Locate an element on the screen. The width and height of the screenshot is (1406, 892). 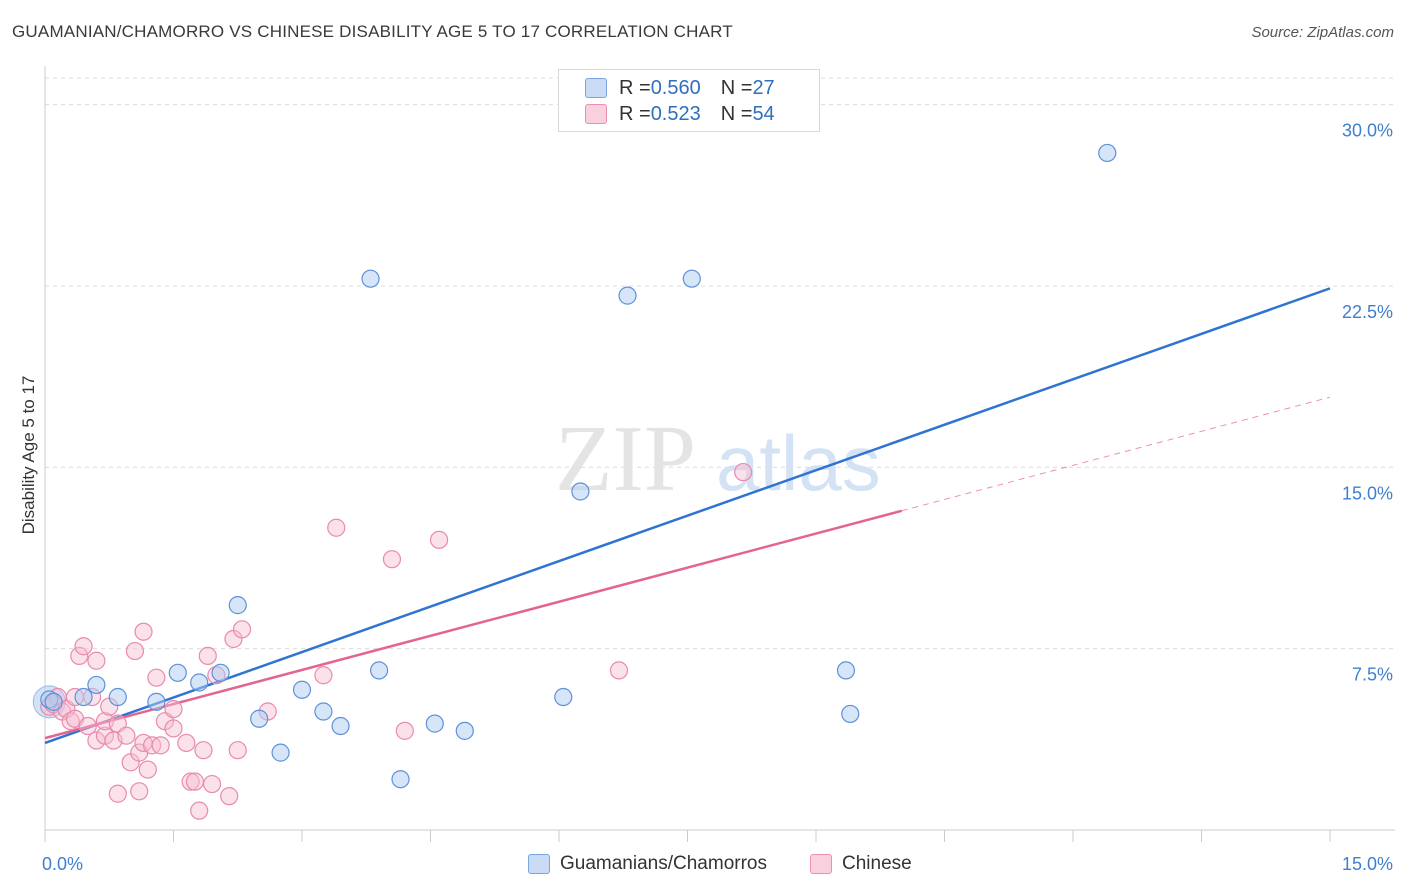
legend-label: Guamanians/Chamorros is located at coordinates (663, 863).